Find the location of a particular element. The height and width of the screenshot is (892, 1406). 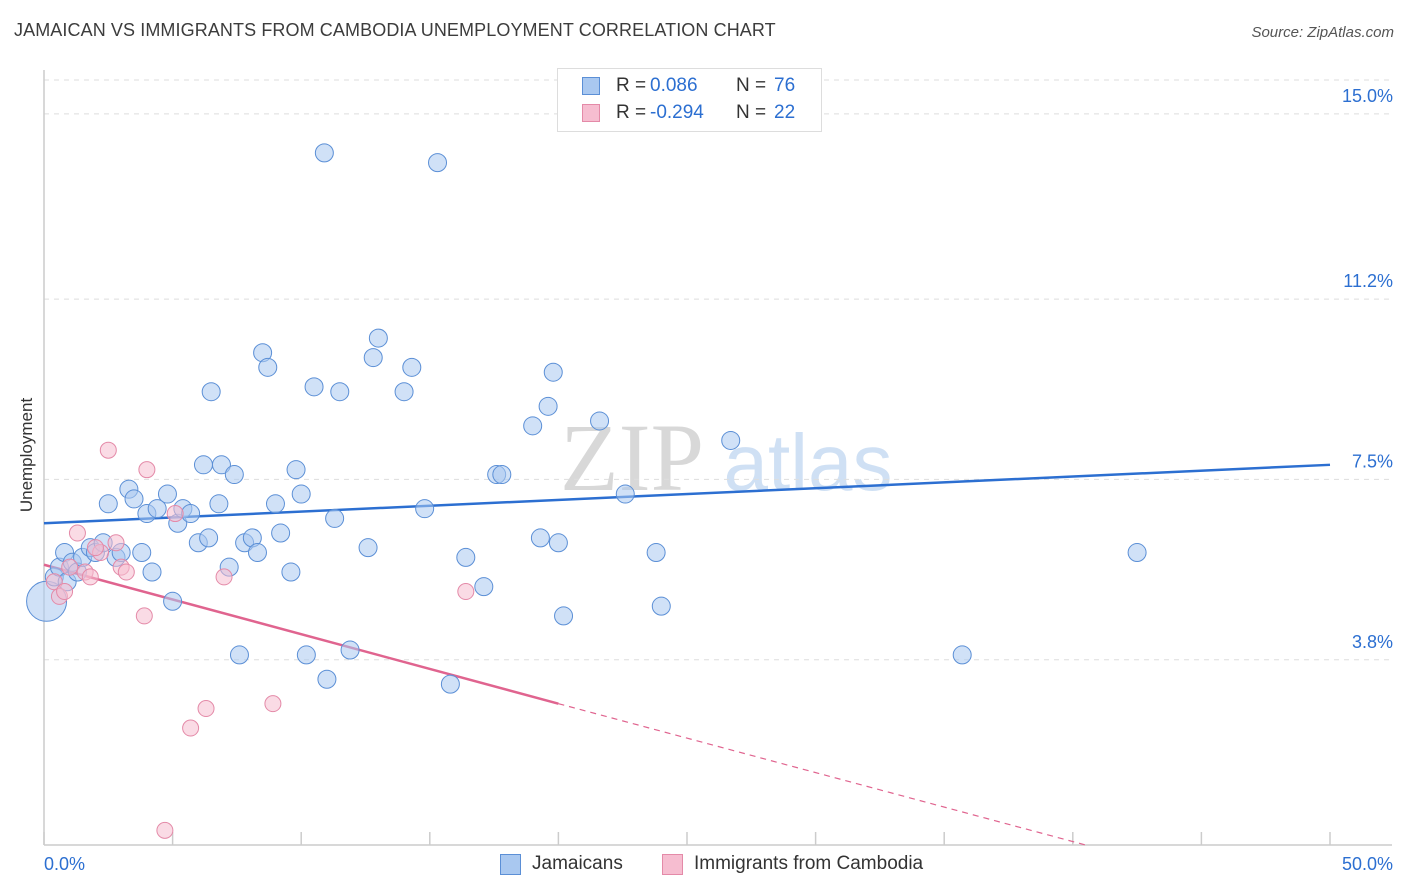

watermark: ZIP atlas is located at coordinates (726, 457).